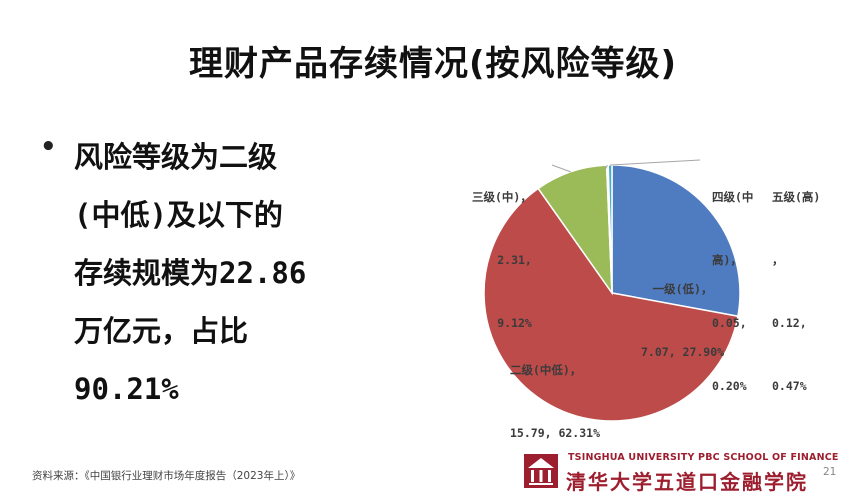 This screenshot has height=495, width=866. What do you see at coordinates (126, 389) in the screenshot?
I see `bullet-line: 90.21%` at bounding box center [126, 389].